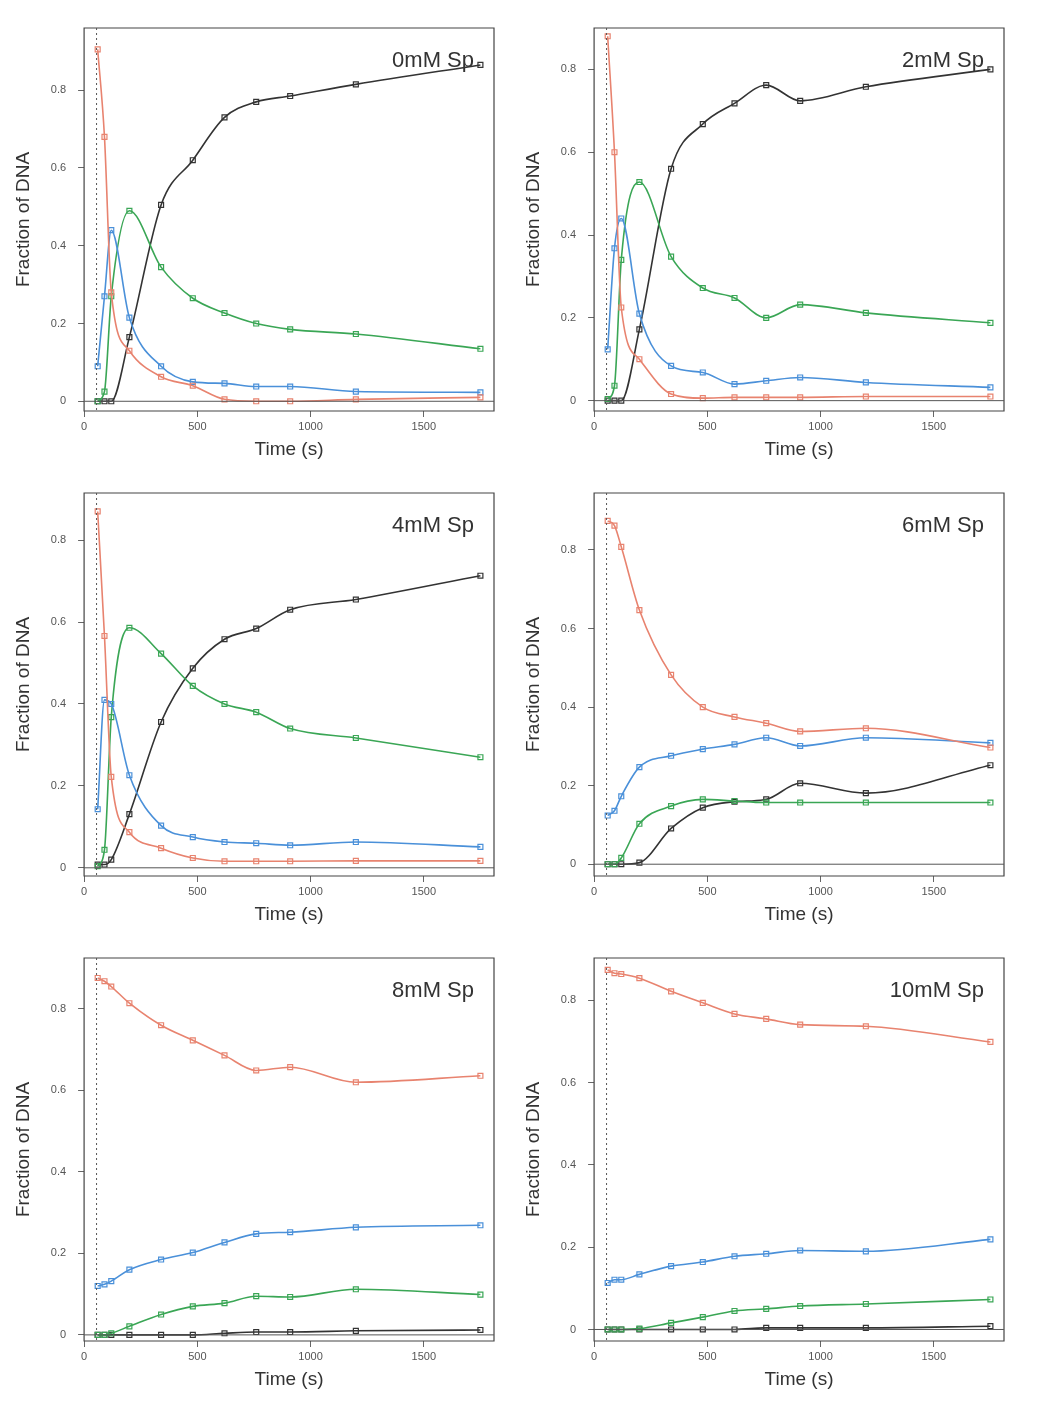 This screenshot has width=1051, height=1422. What do you see at coordinates (433, 525) in the screenshot?
I see `text: 4mM Sp` at bounding box center [433, 525].